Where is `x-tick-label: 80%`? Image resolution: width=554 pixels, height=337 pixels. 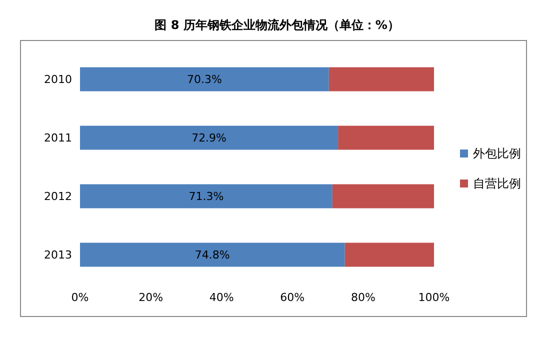 x-tick-label: 80% is located at coordinates (363, 297).